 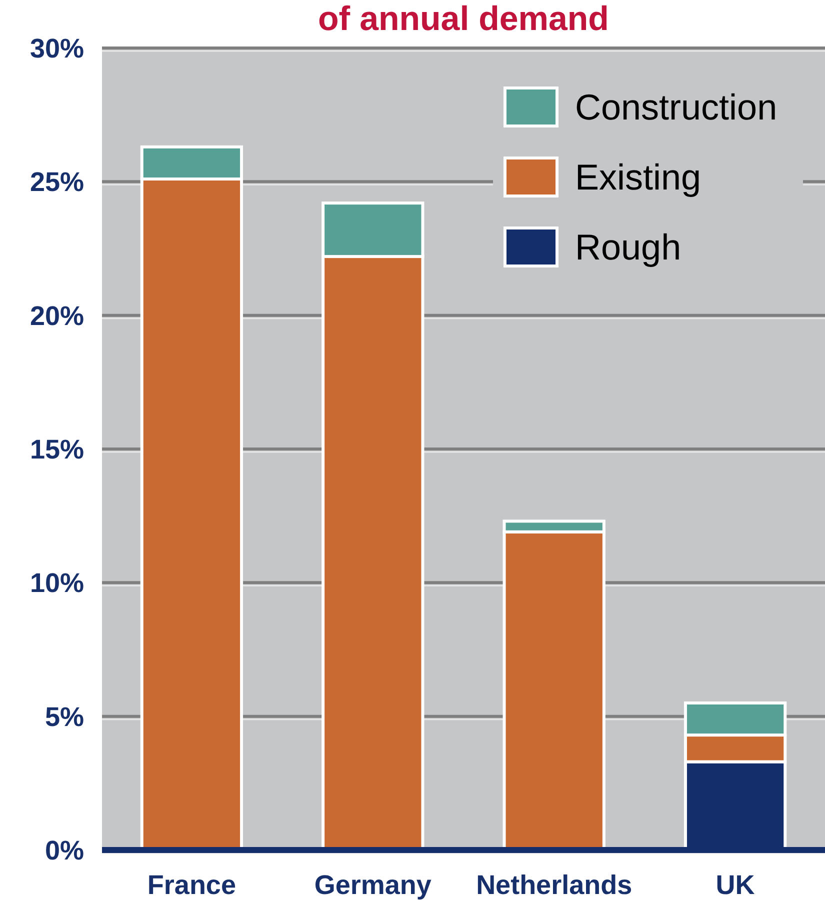 What do you see at coordinates (57, 182) in the screenshot?
I see `y-tick-label: 25%` at bounding box center [57, 182].